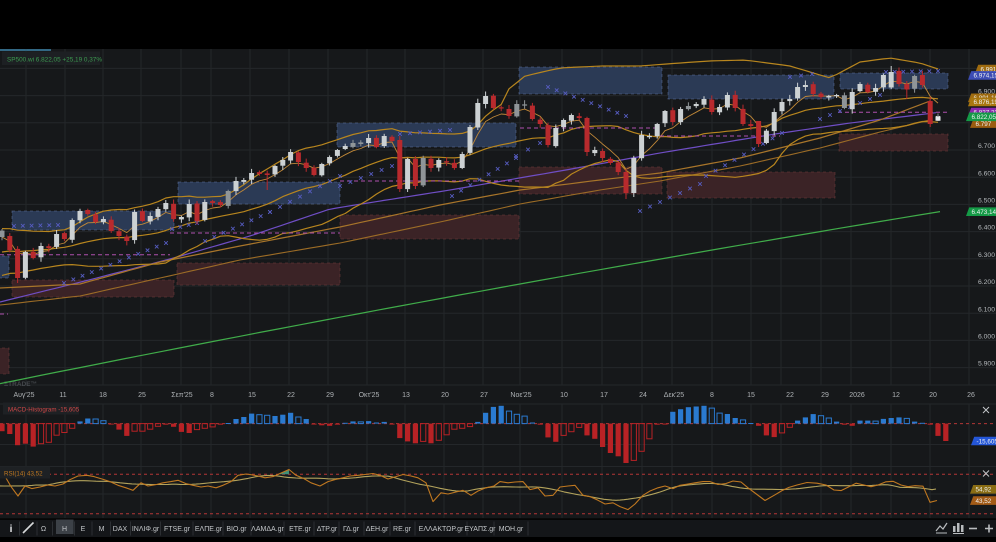 This screenshot has height=542, width=996. Describe the element at coordinates (146, 529) in the screenshot. I see `svg-text: ΙΝΛΙΦ.gr` at that location.